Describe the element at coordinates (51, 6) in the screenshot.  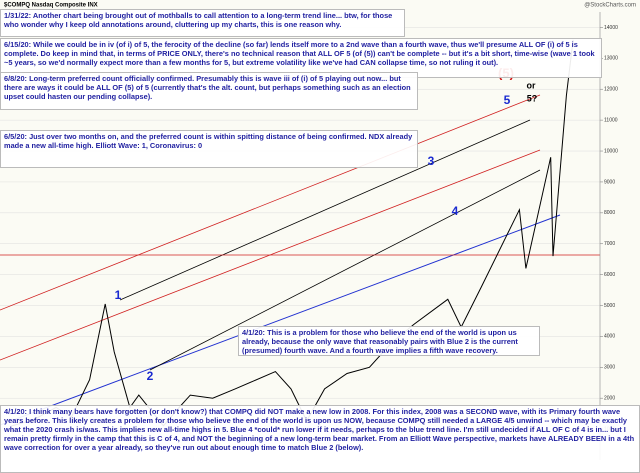
I see `chart-title: $COMPQ Nasdaq Composite INX` at that location.